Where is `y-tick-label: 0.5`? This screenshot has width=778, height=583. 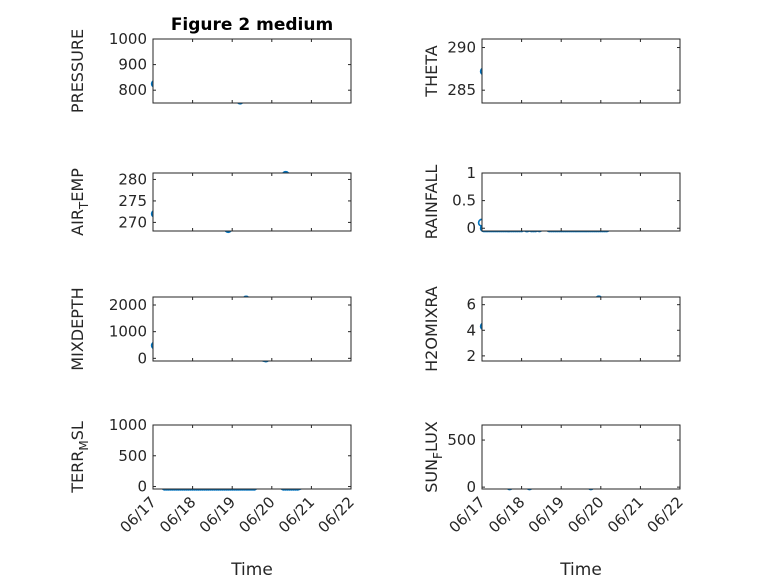
y-tick-label: 0.5 is located at coordinates (464, 201).